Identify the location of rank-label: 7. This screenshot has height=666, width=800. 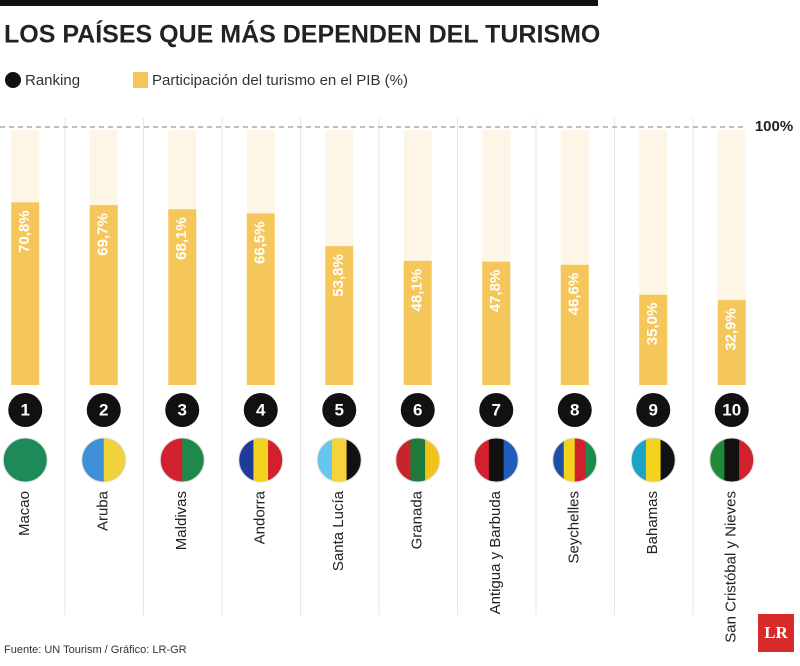
(496, 409).